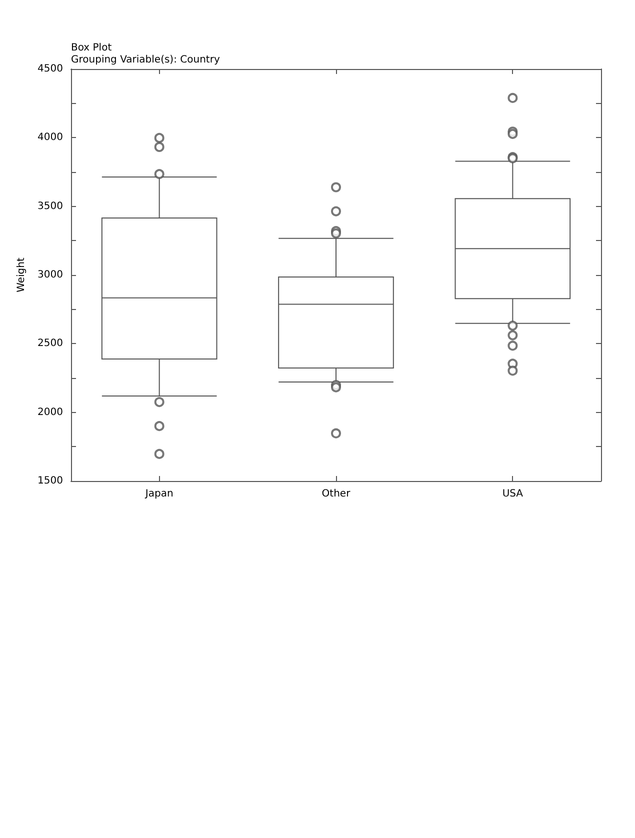 The image size is (635, 838). Describe the element at coordinates (91, 48) in the screenshot. I see `chart-title: Box Plot` at that location.